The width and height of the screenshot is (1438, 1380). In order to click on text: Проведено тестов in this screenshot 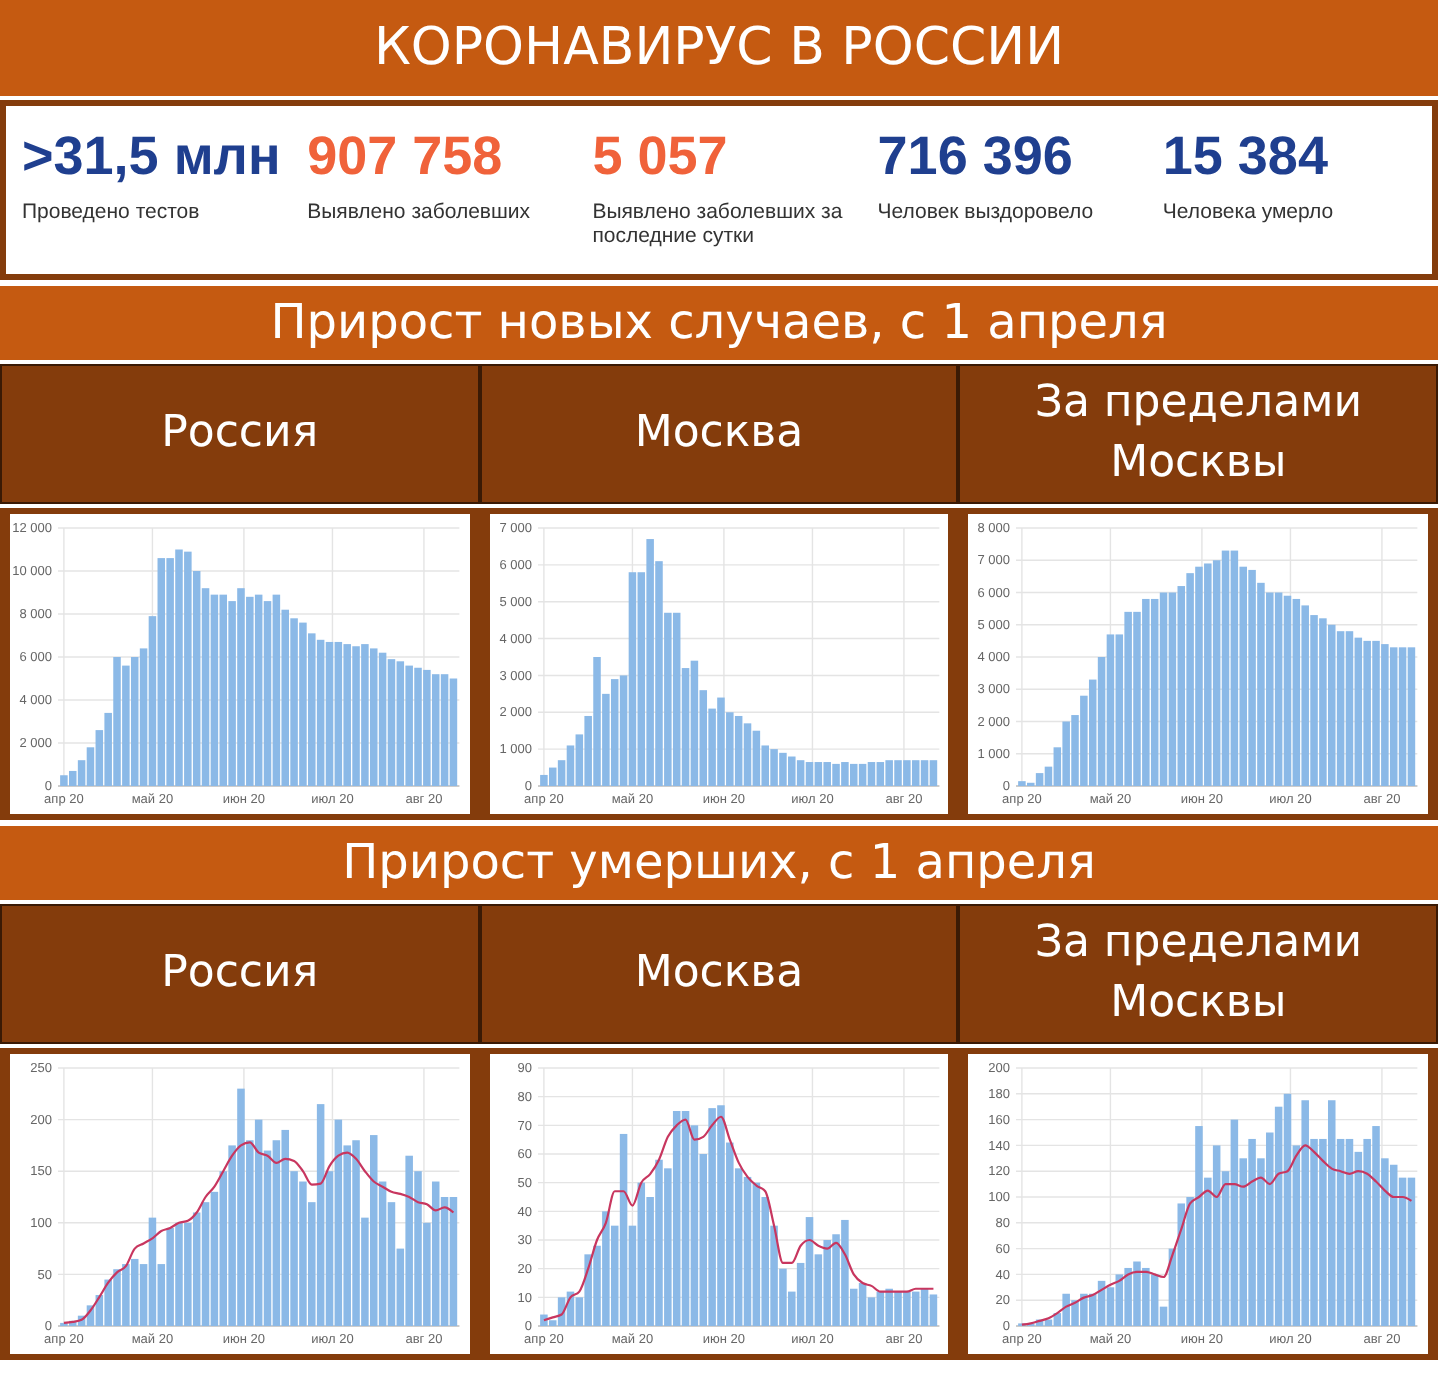, I will do `click(112, 212)`.